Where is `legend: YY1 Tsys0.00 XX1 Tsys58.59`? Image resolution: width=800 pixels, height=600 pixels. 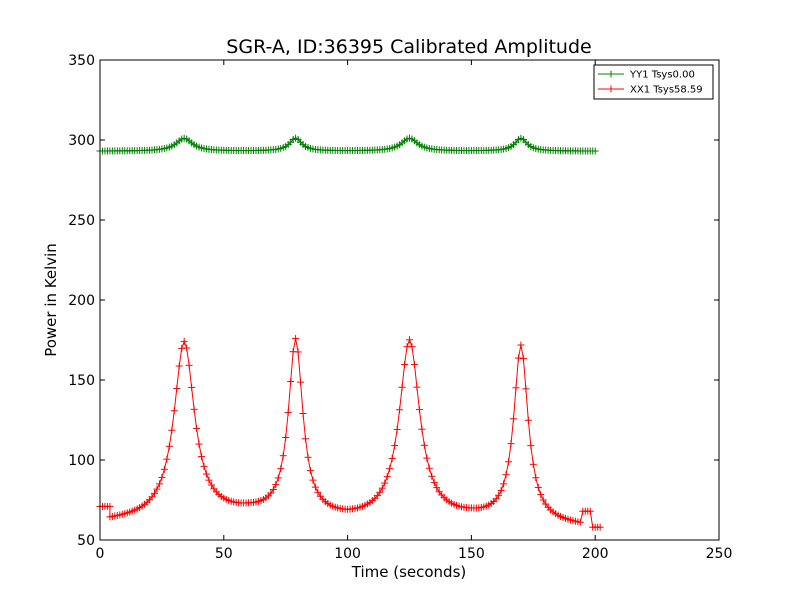
legend: YY1 Tsys0.00 XX1 Tsys58.59 is located at coordinates (653, 82).